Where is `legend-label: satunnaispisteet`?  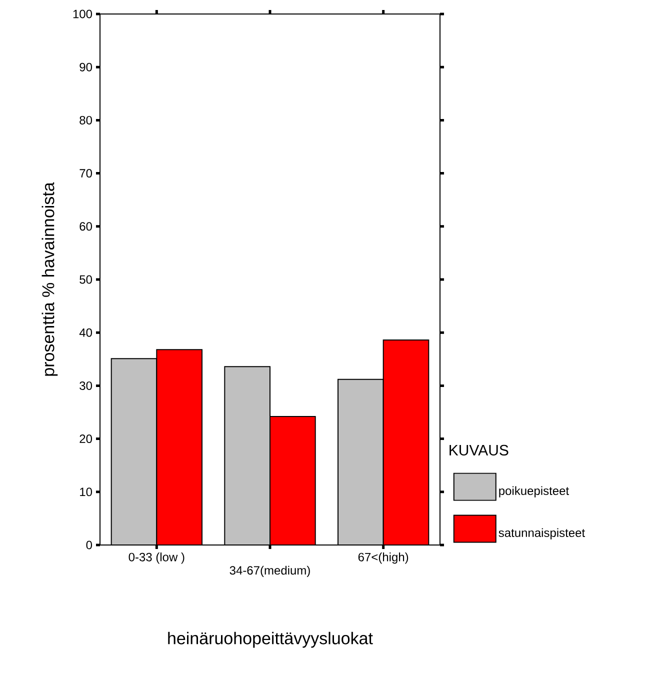 legend-label: satunnaispisteet is located at coordinates (542, 534).